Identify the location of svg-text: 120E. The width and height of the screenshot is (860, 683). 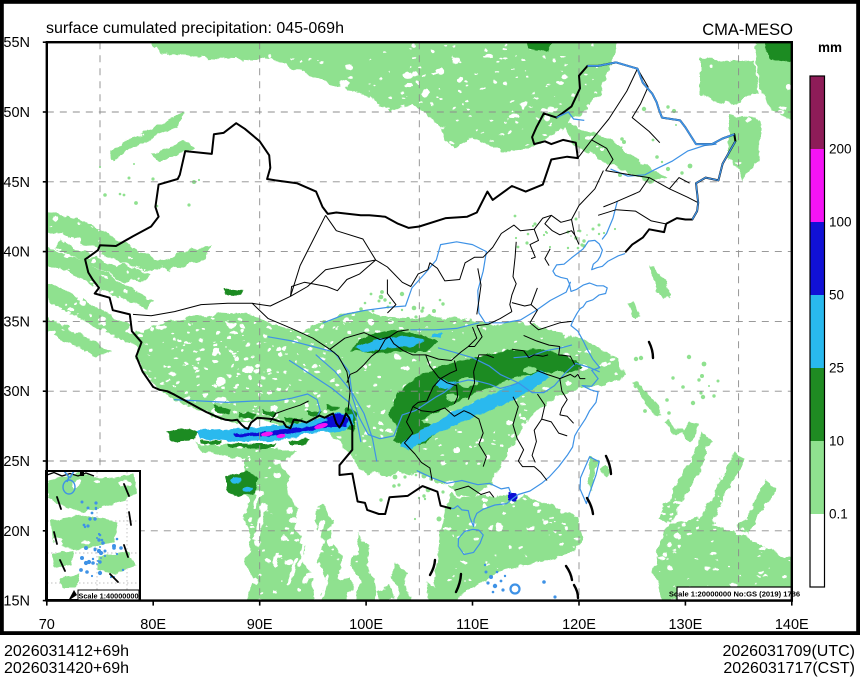
(579, 625).